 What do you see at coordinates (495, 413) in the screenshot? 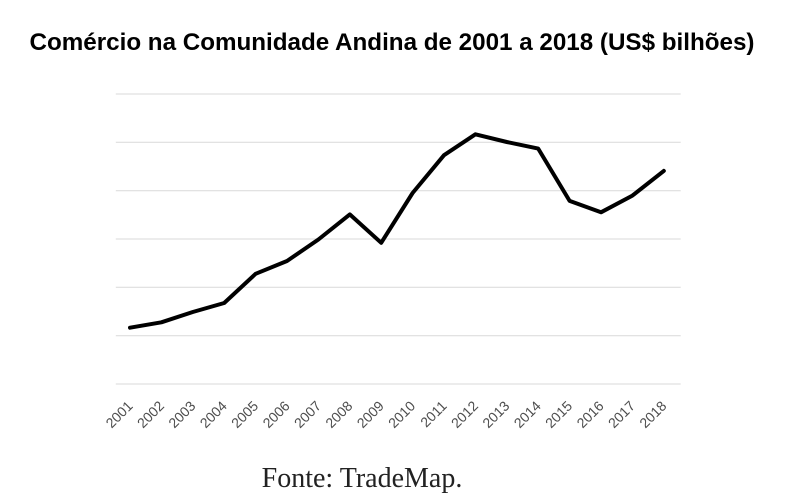
I see `svg-text: 2013` at bounding box center [495, 413].